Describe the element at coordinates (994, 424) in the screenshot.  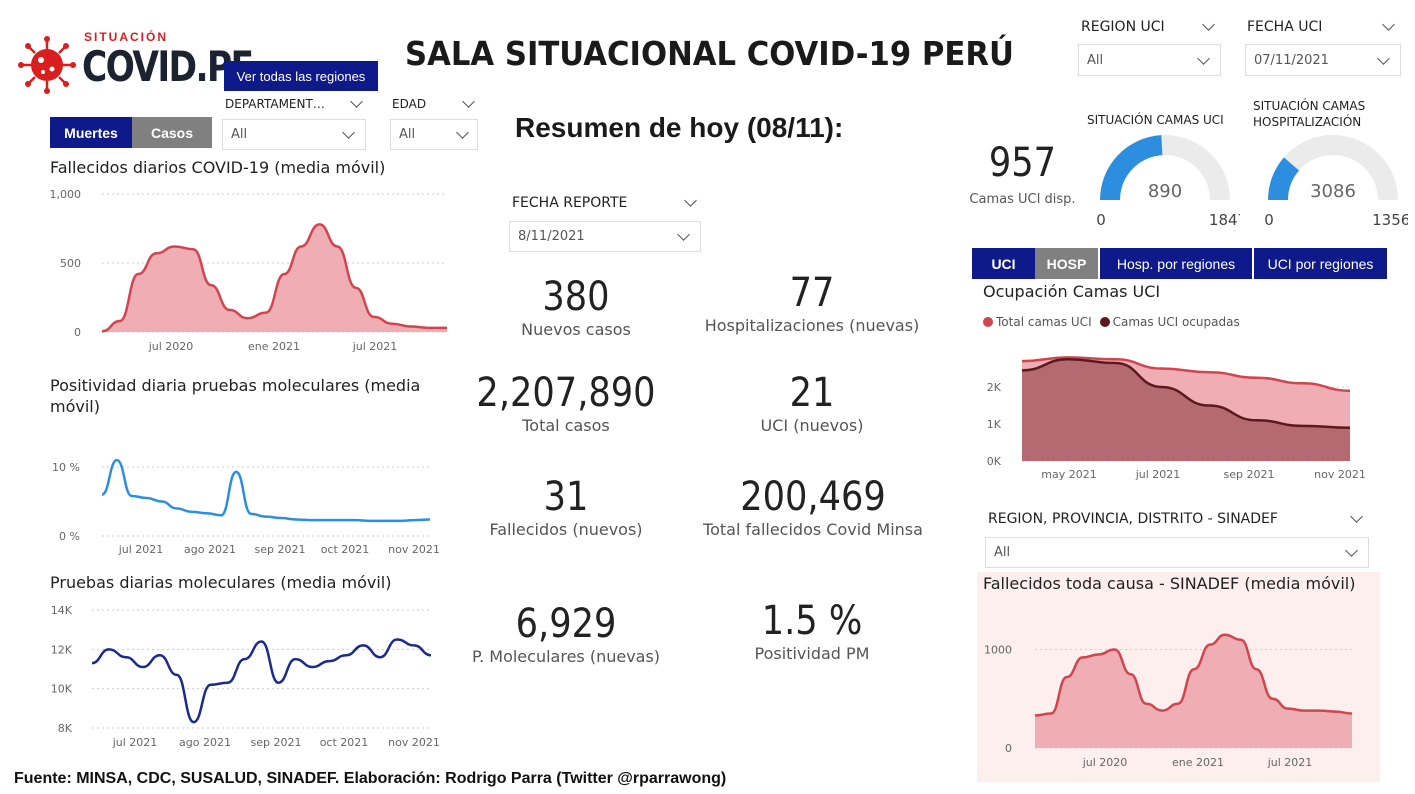
I see `y-tick-label: 1K` at that location.